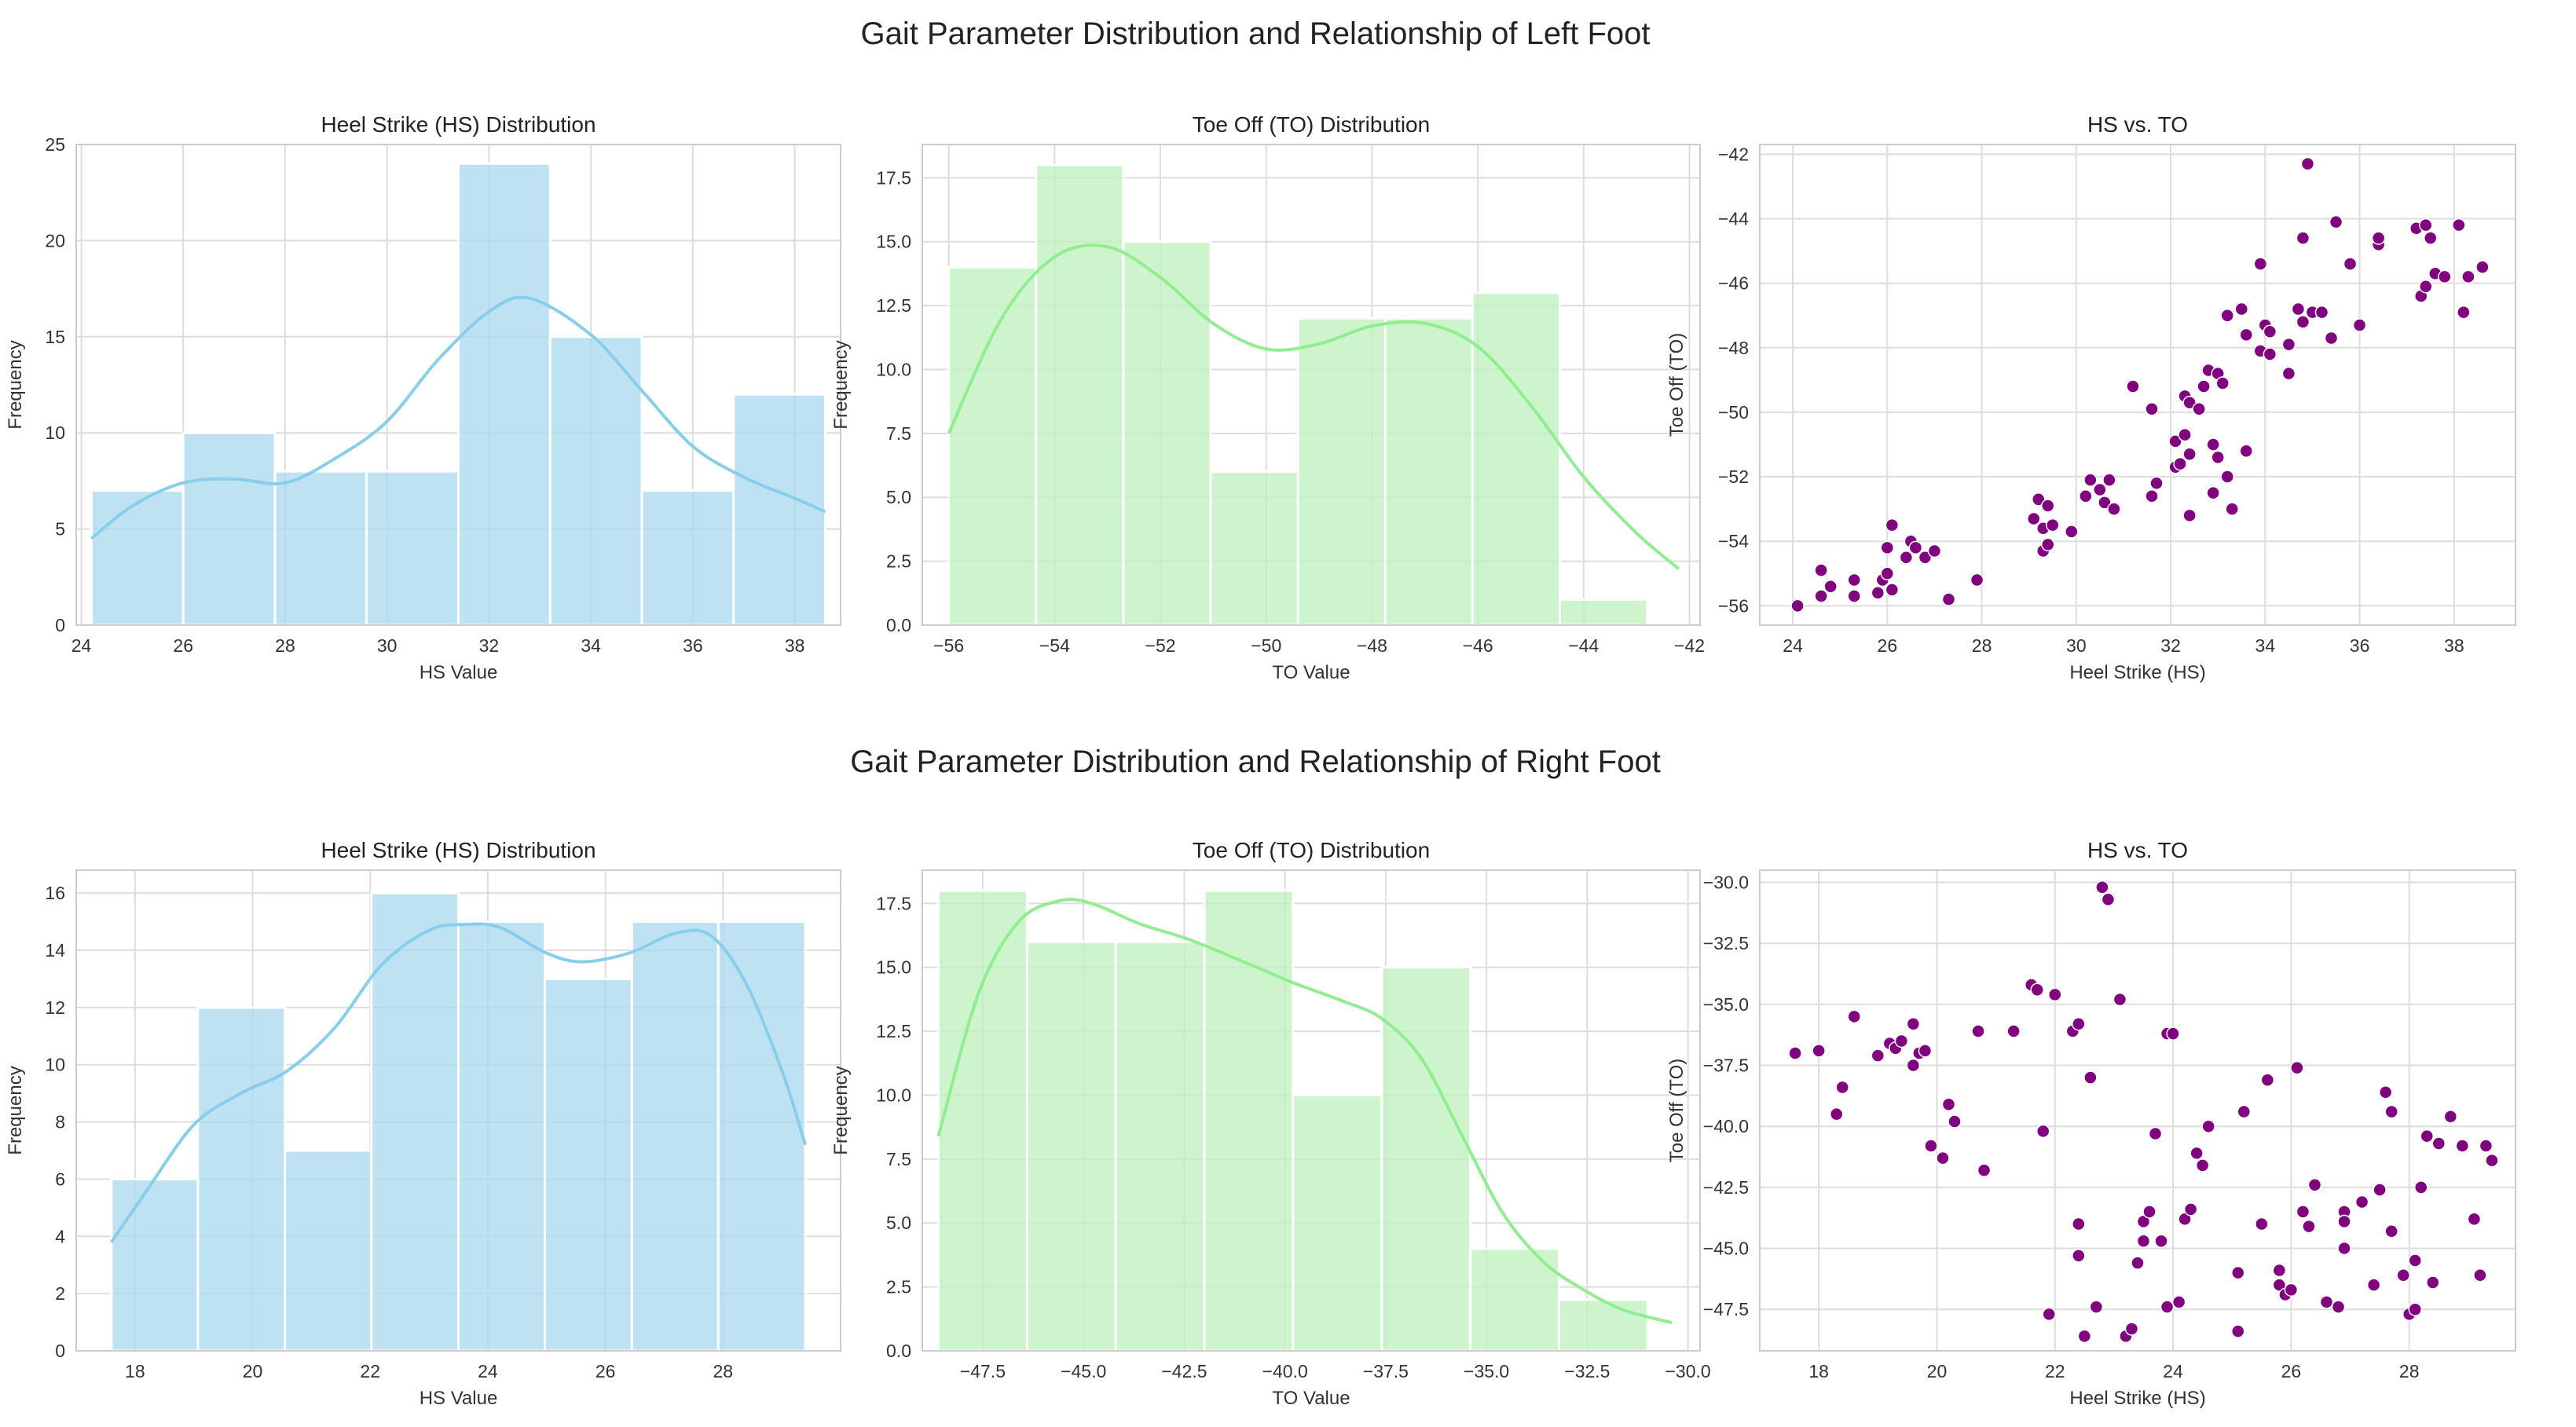 The image size is (2576, 1427). Describe the element at coordinates (458, 417) in the screenshot. I see `left-hs-kde-line` at that location.